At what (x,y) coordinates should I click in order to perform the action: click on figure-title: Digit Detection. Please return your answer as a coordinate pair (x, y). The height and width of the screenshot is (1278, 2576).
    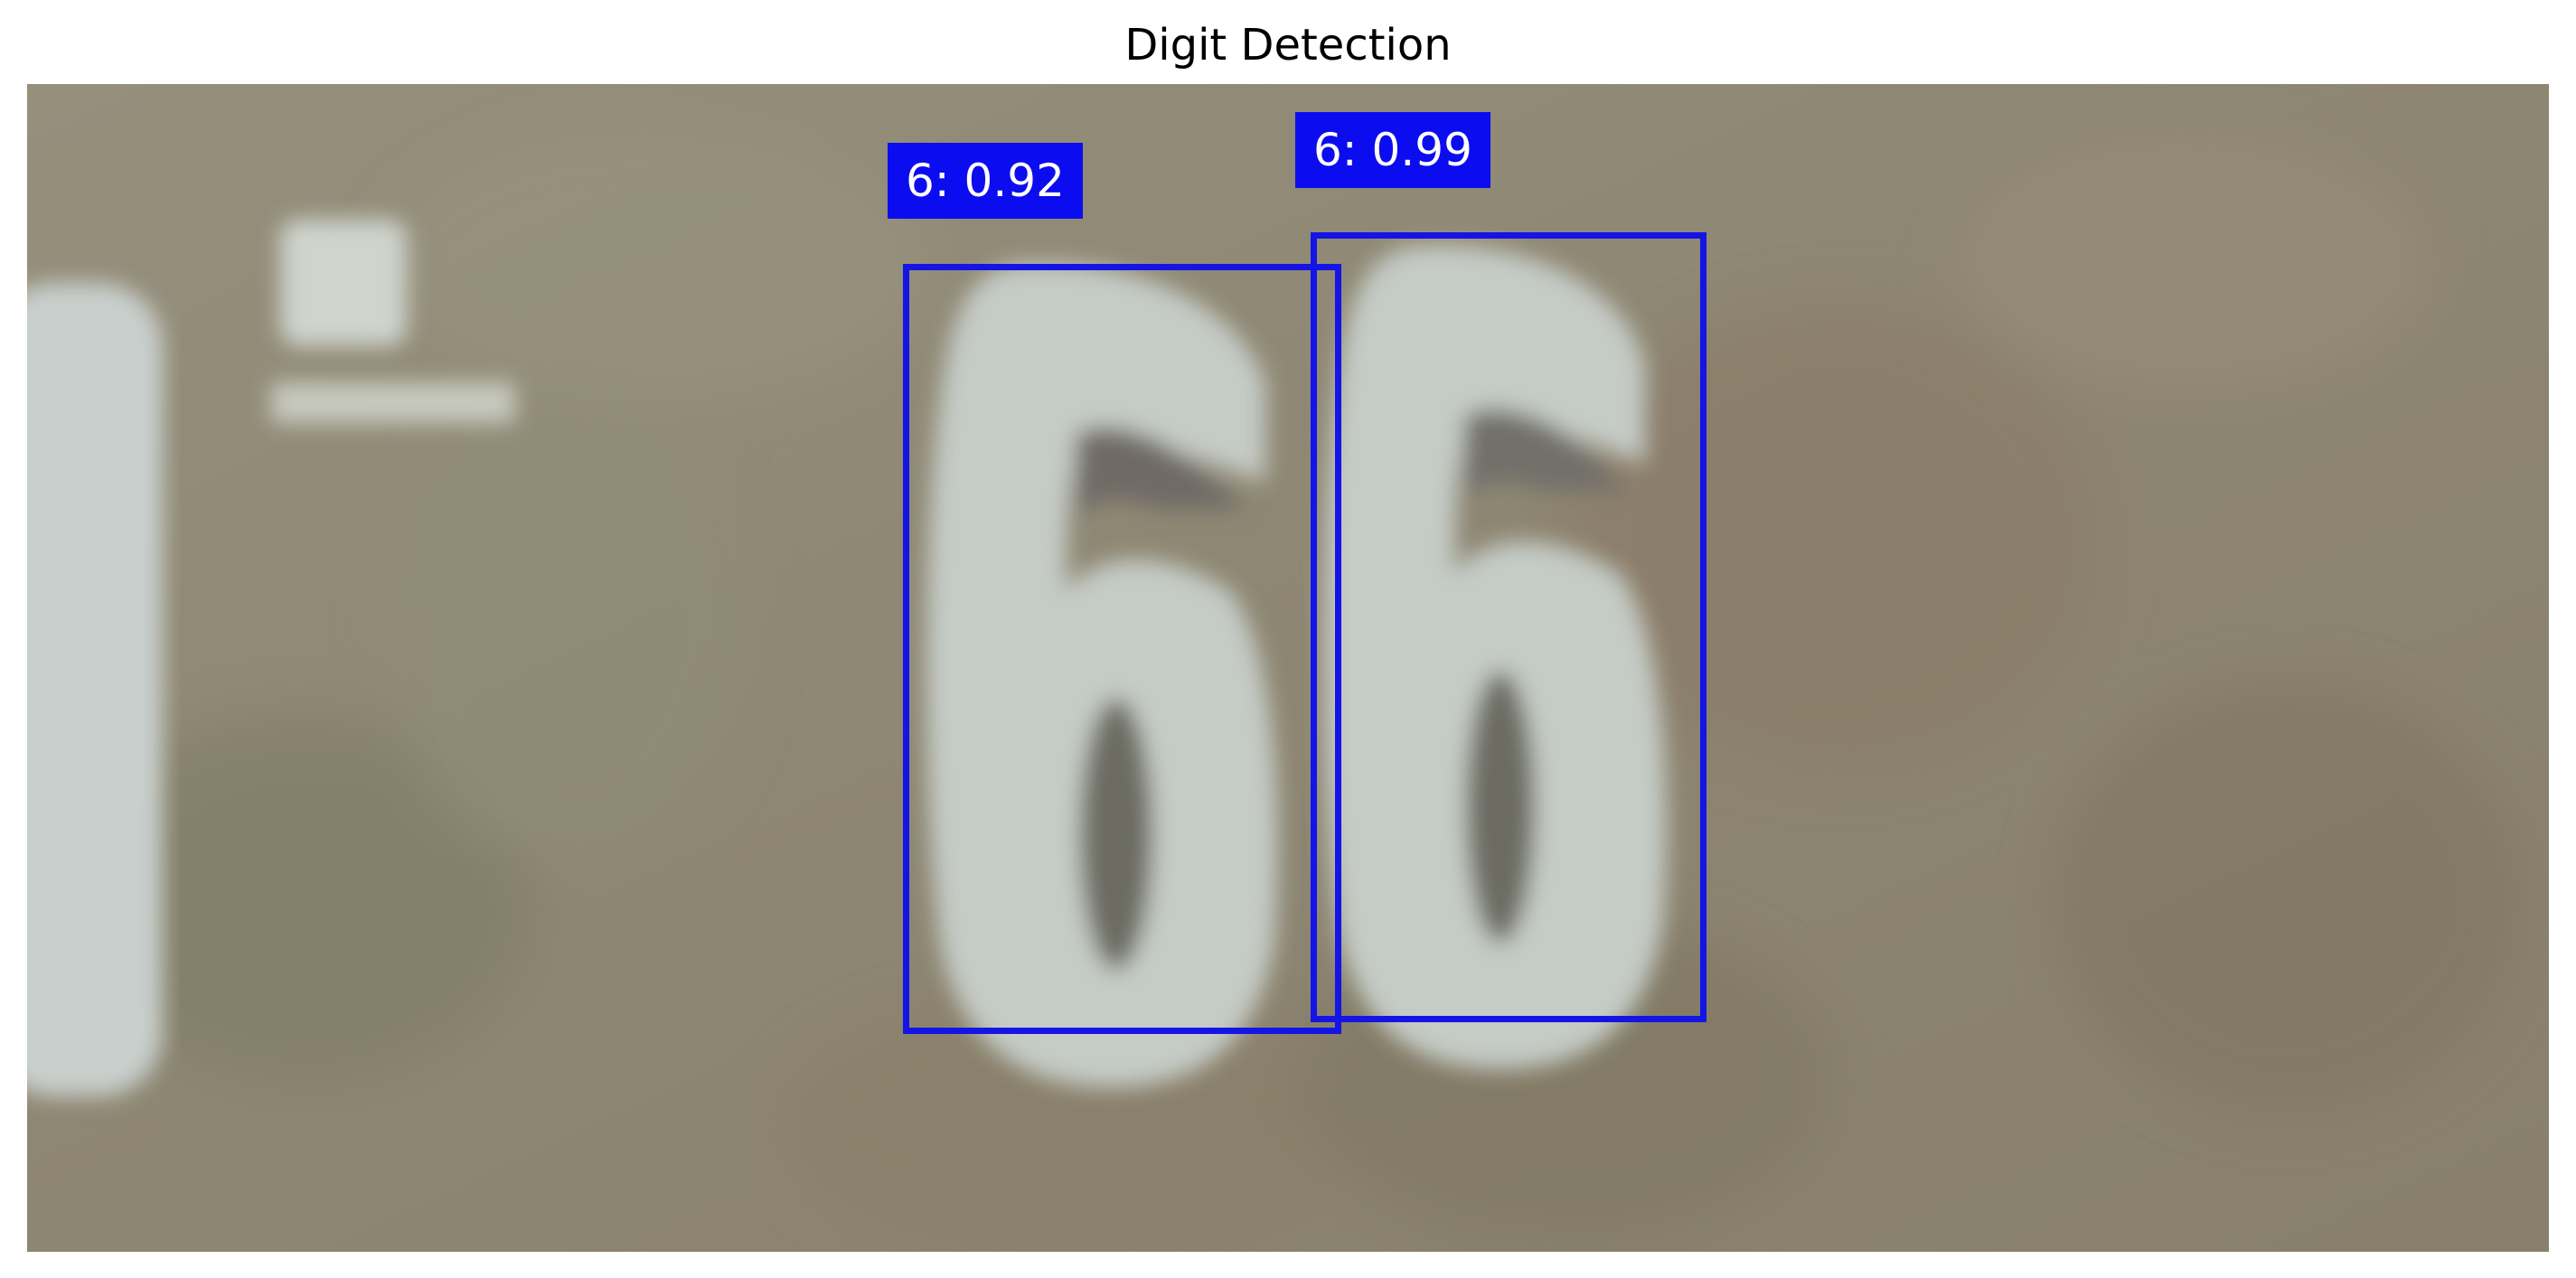
    Looking at the image, I should click on (1288, 45).